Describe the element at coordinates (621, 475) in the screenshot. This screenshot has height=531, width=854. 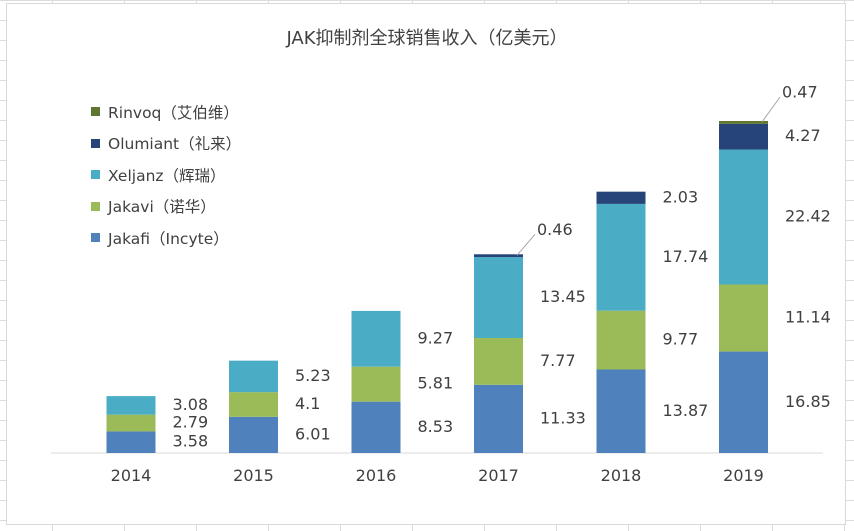
I see `x-tick-label: 2018` at that location.